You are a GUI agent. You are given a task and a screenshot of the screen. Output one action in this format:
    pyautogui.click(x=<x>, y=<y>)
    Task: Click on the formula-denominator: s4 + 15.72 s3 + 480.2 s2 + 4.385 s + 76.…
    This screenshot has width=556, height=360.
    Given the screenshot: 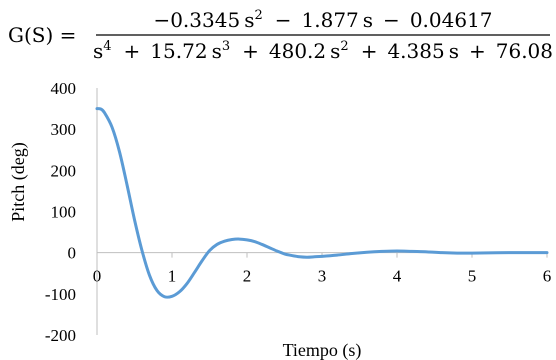 What is the action you would take?
    pyautogui.click(x=323, y=51)
    